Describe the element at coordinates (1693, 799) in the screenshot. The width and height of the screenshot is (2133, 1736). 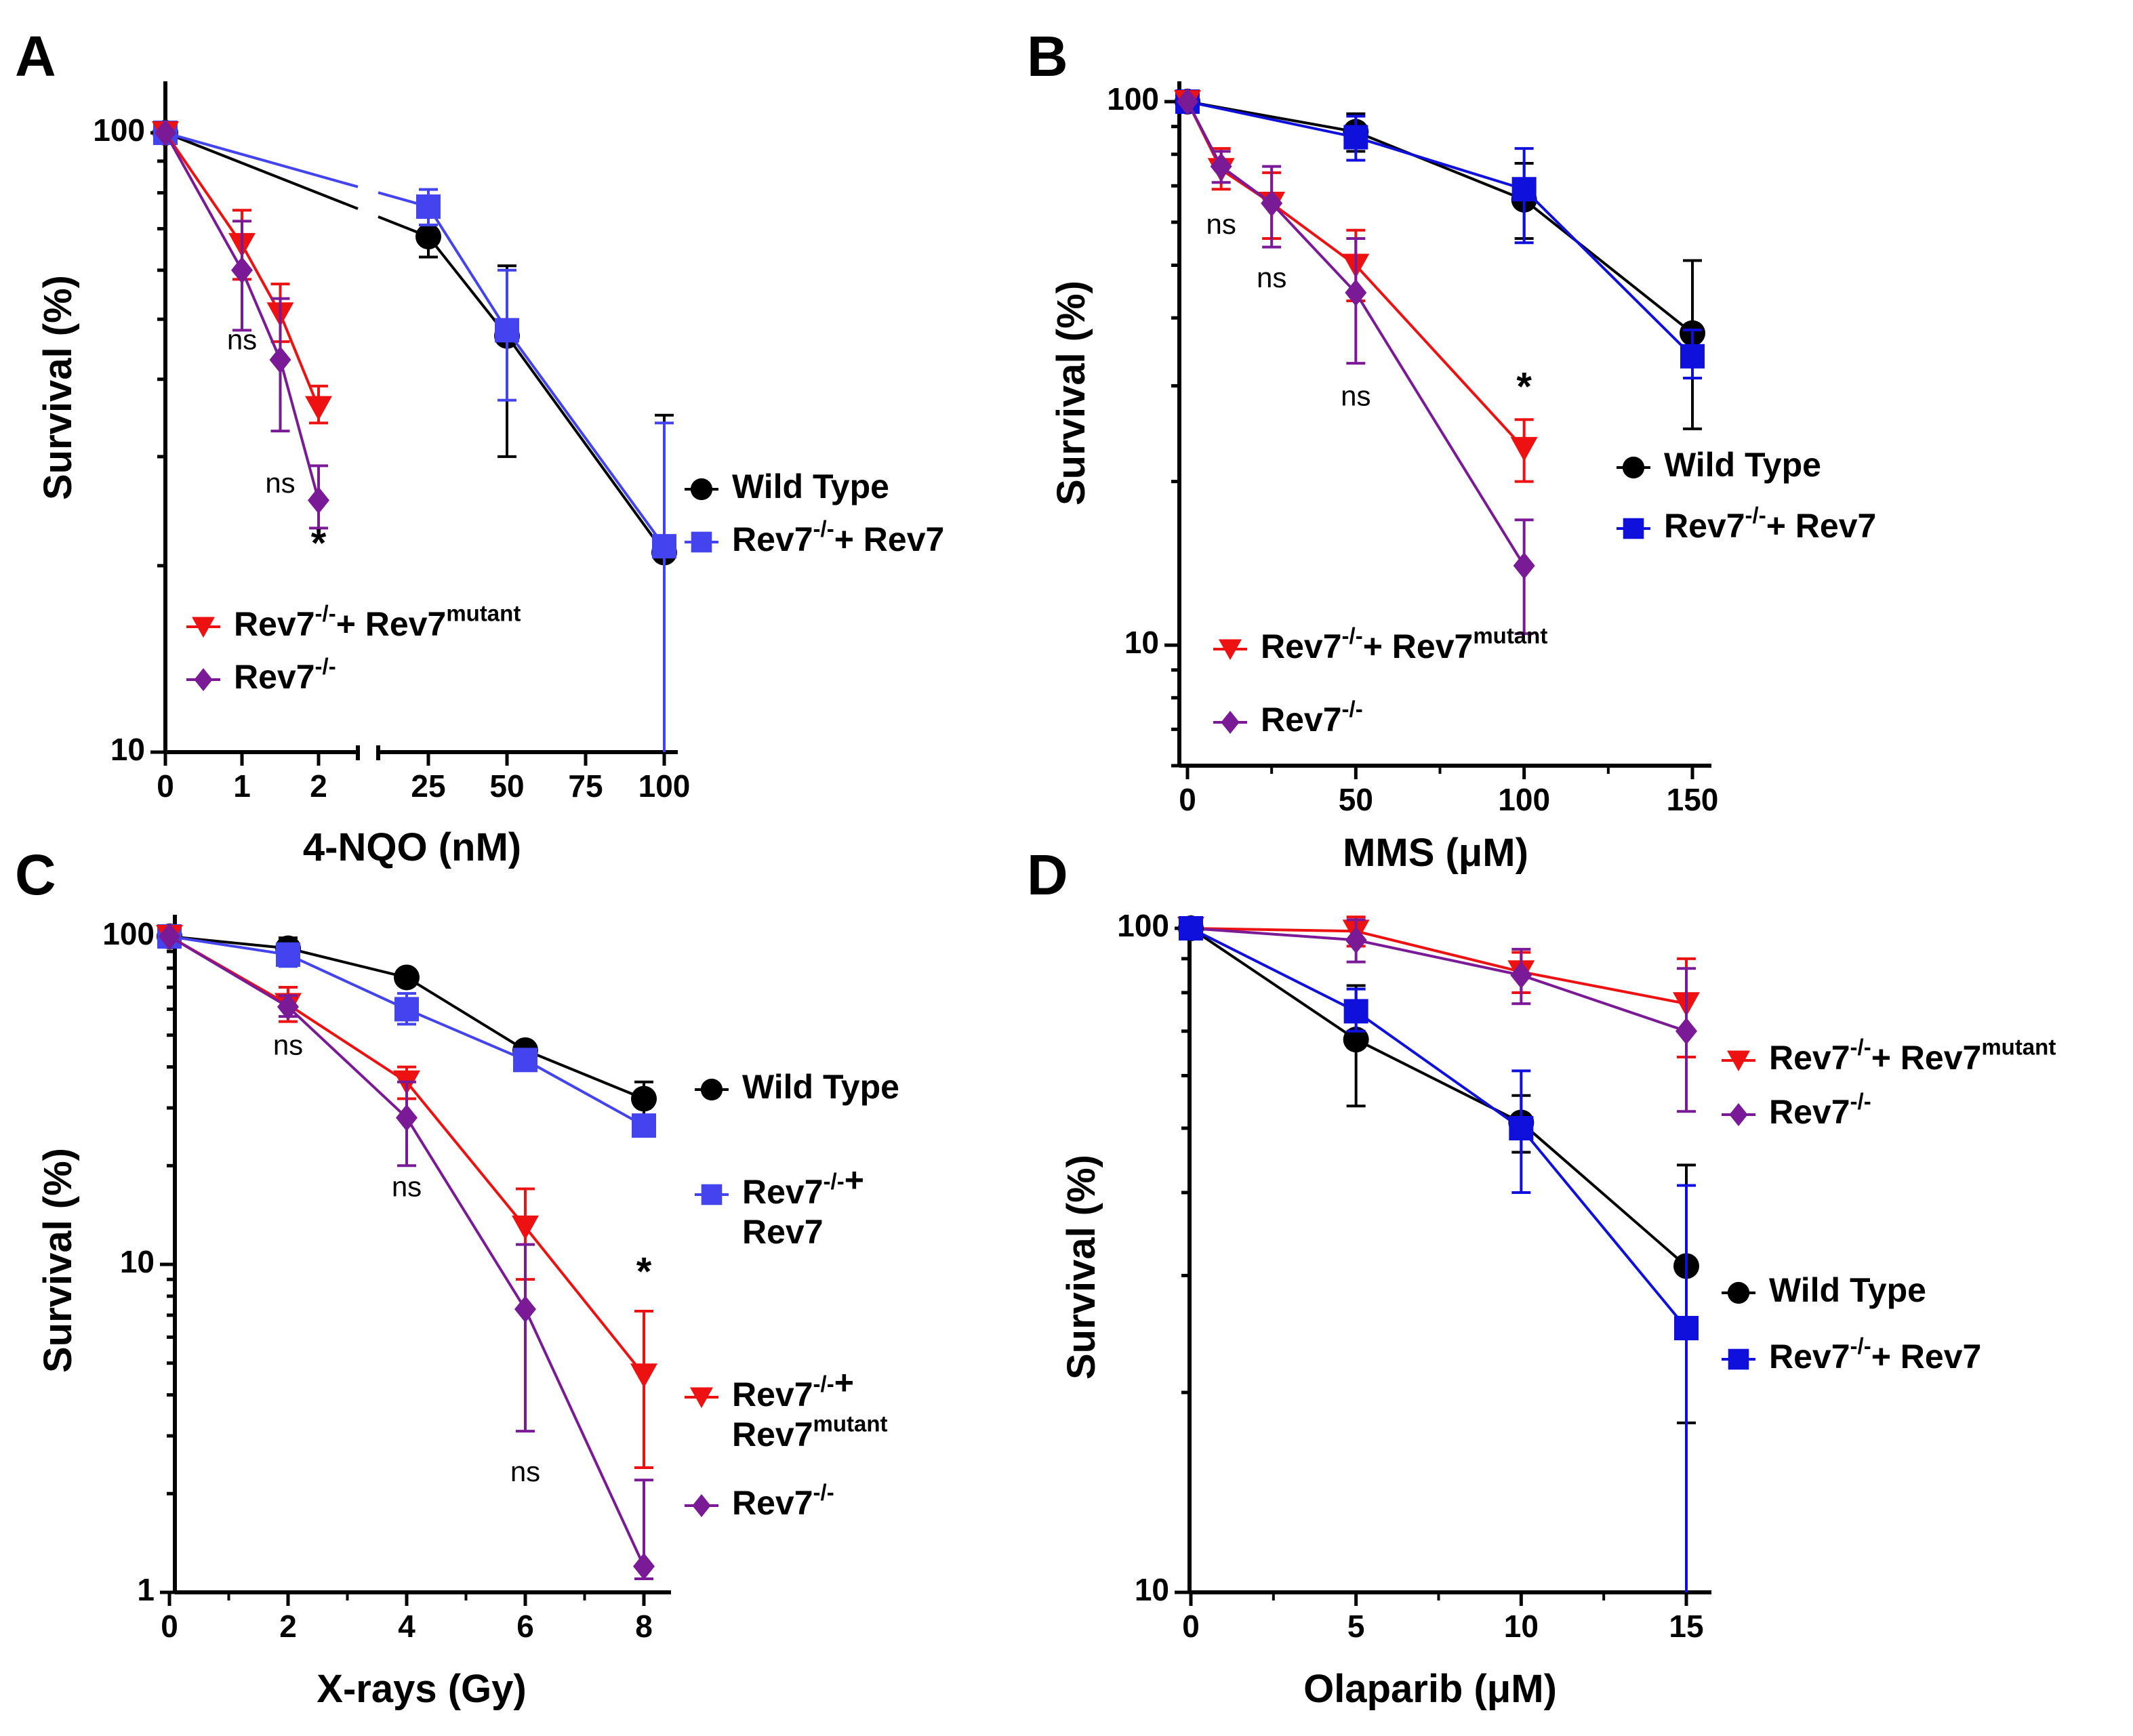
I see `x-tick-label: 150` at that location.